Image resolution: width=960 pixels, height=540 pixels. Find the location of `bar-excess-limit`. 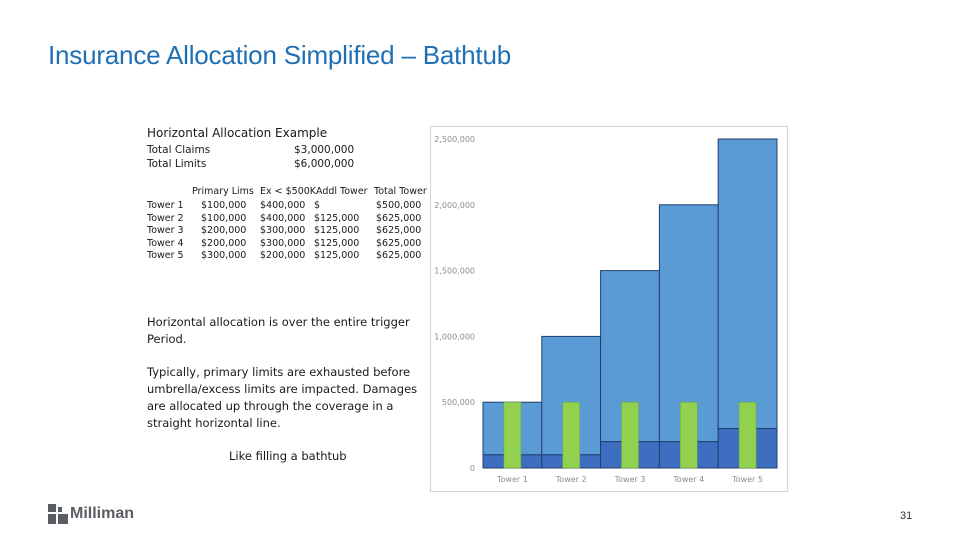

bar-excess-limit is located at coordinates (747, 284).